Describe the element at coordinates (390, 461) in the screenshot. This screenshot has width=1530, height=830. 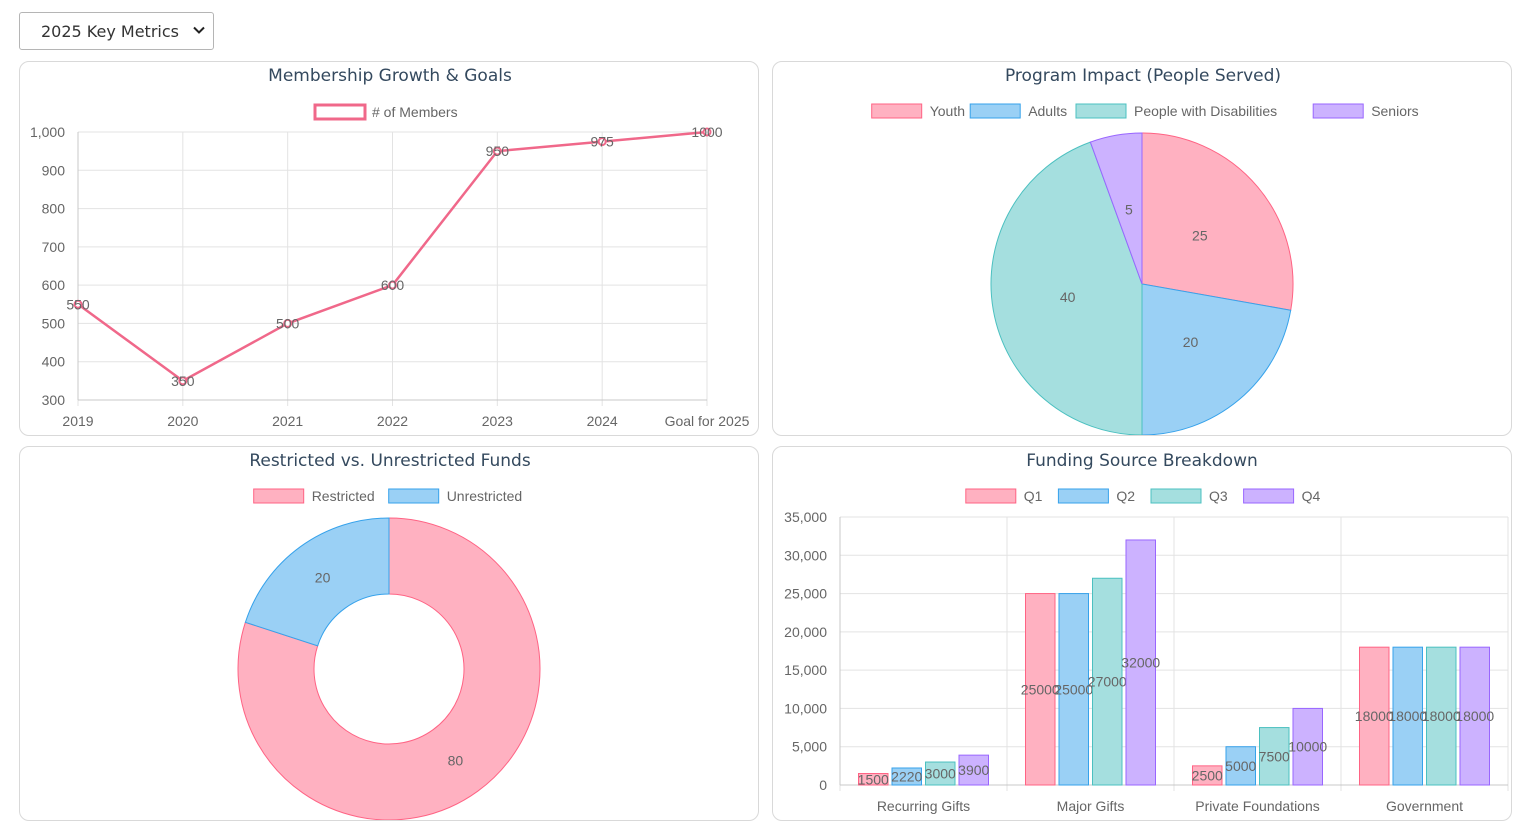
I see `chart-title: Restricted vs. Unrestricted Funds` at that location.